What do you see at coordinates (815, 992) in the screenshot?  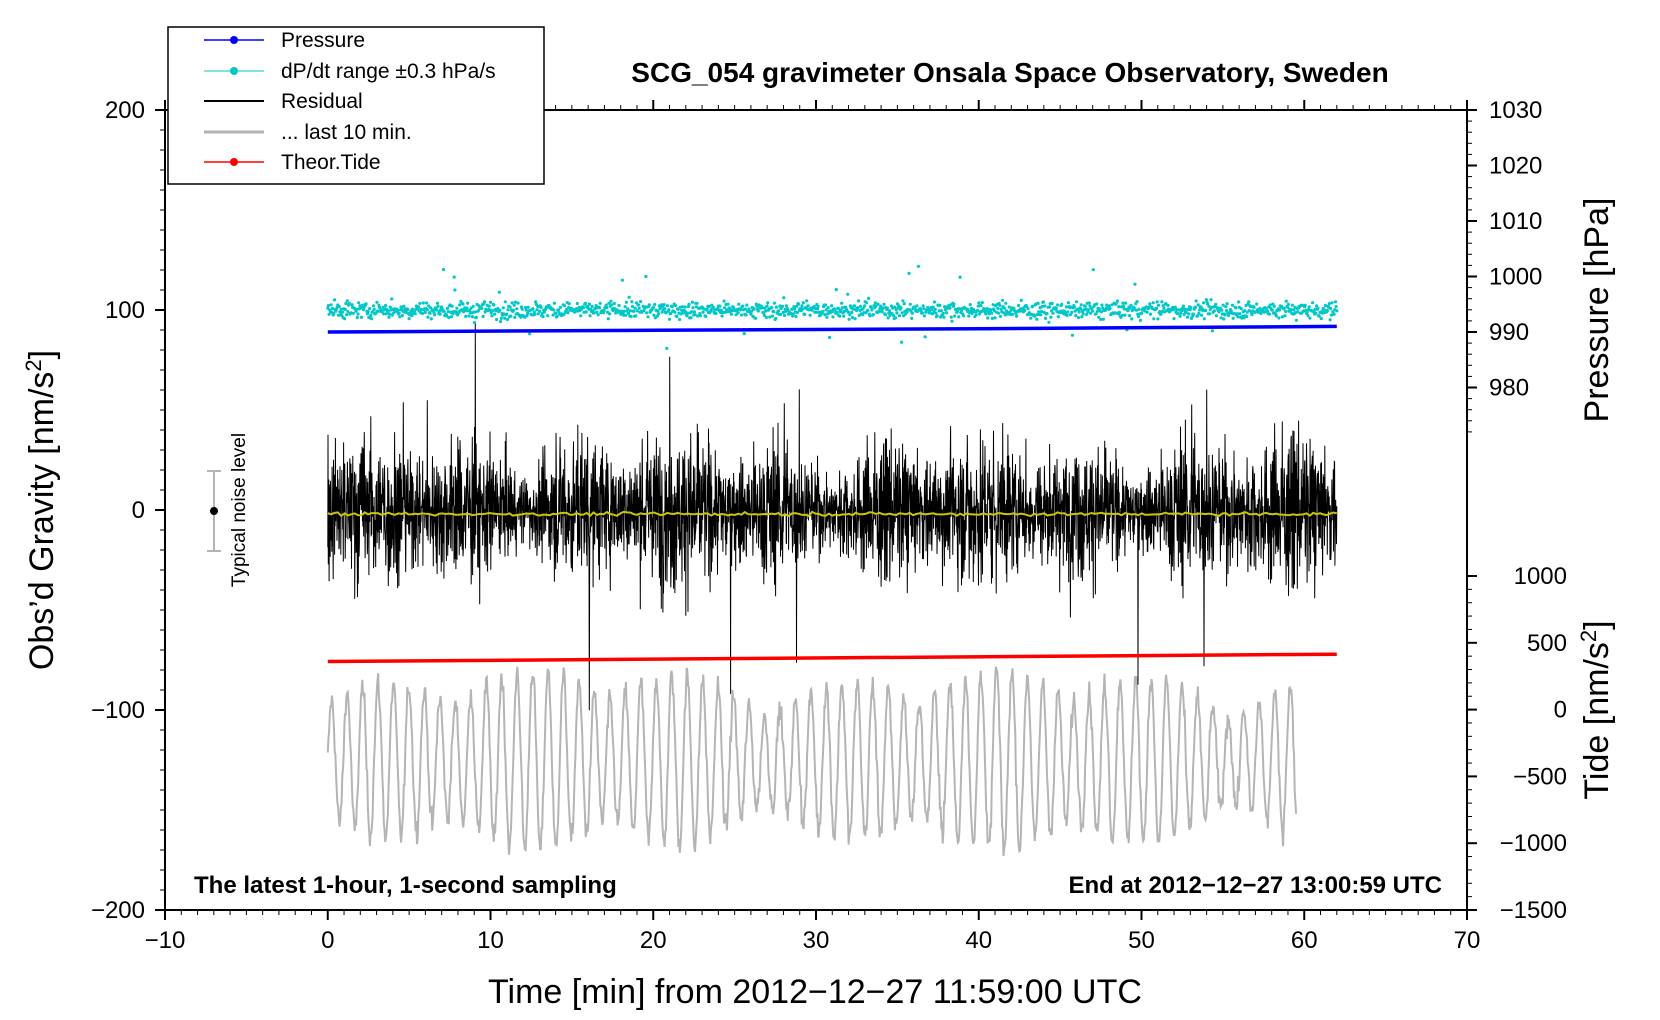 I see `x-axis-label: Time [min] from 2012−12−27 11:59:00 UTC` at bounding box center [815, 992].